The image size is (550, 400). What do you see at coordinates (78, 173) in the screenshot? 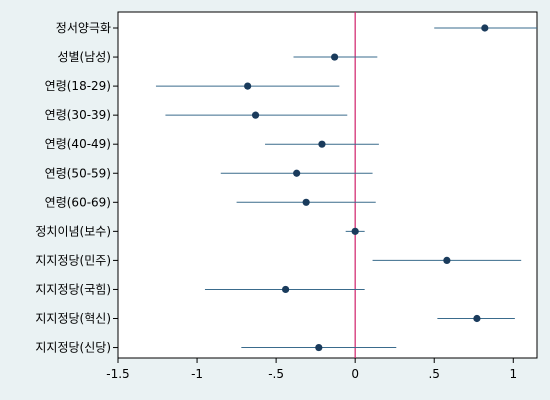
I see `y-tick-label: 연령(50-59)` at bounding box center [78, 173].